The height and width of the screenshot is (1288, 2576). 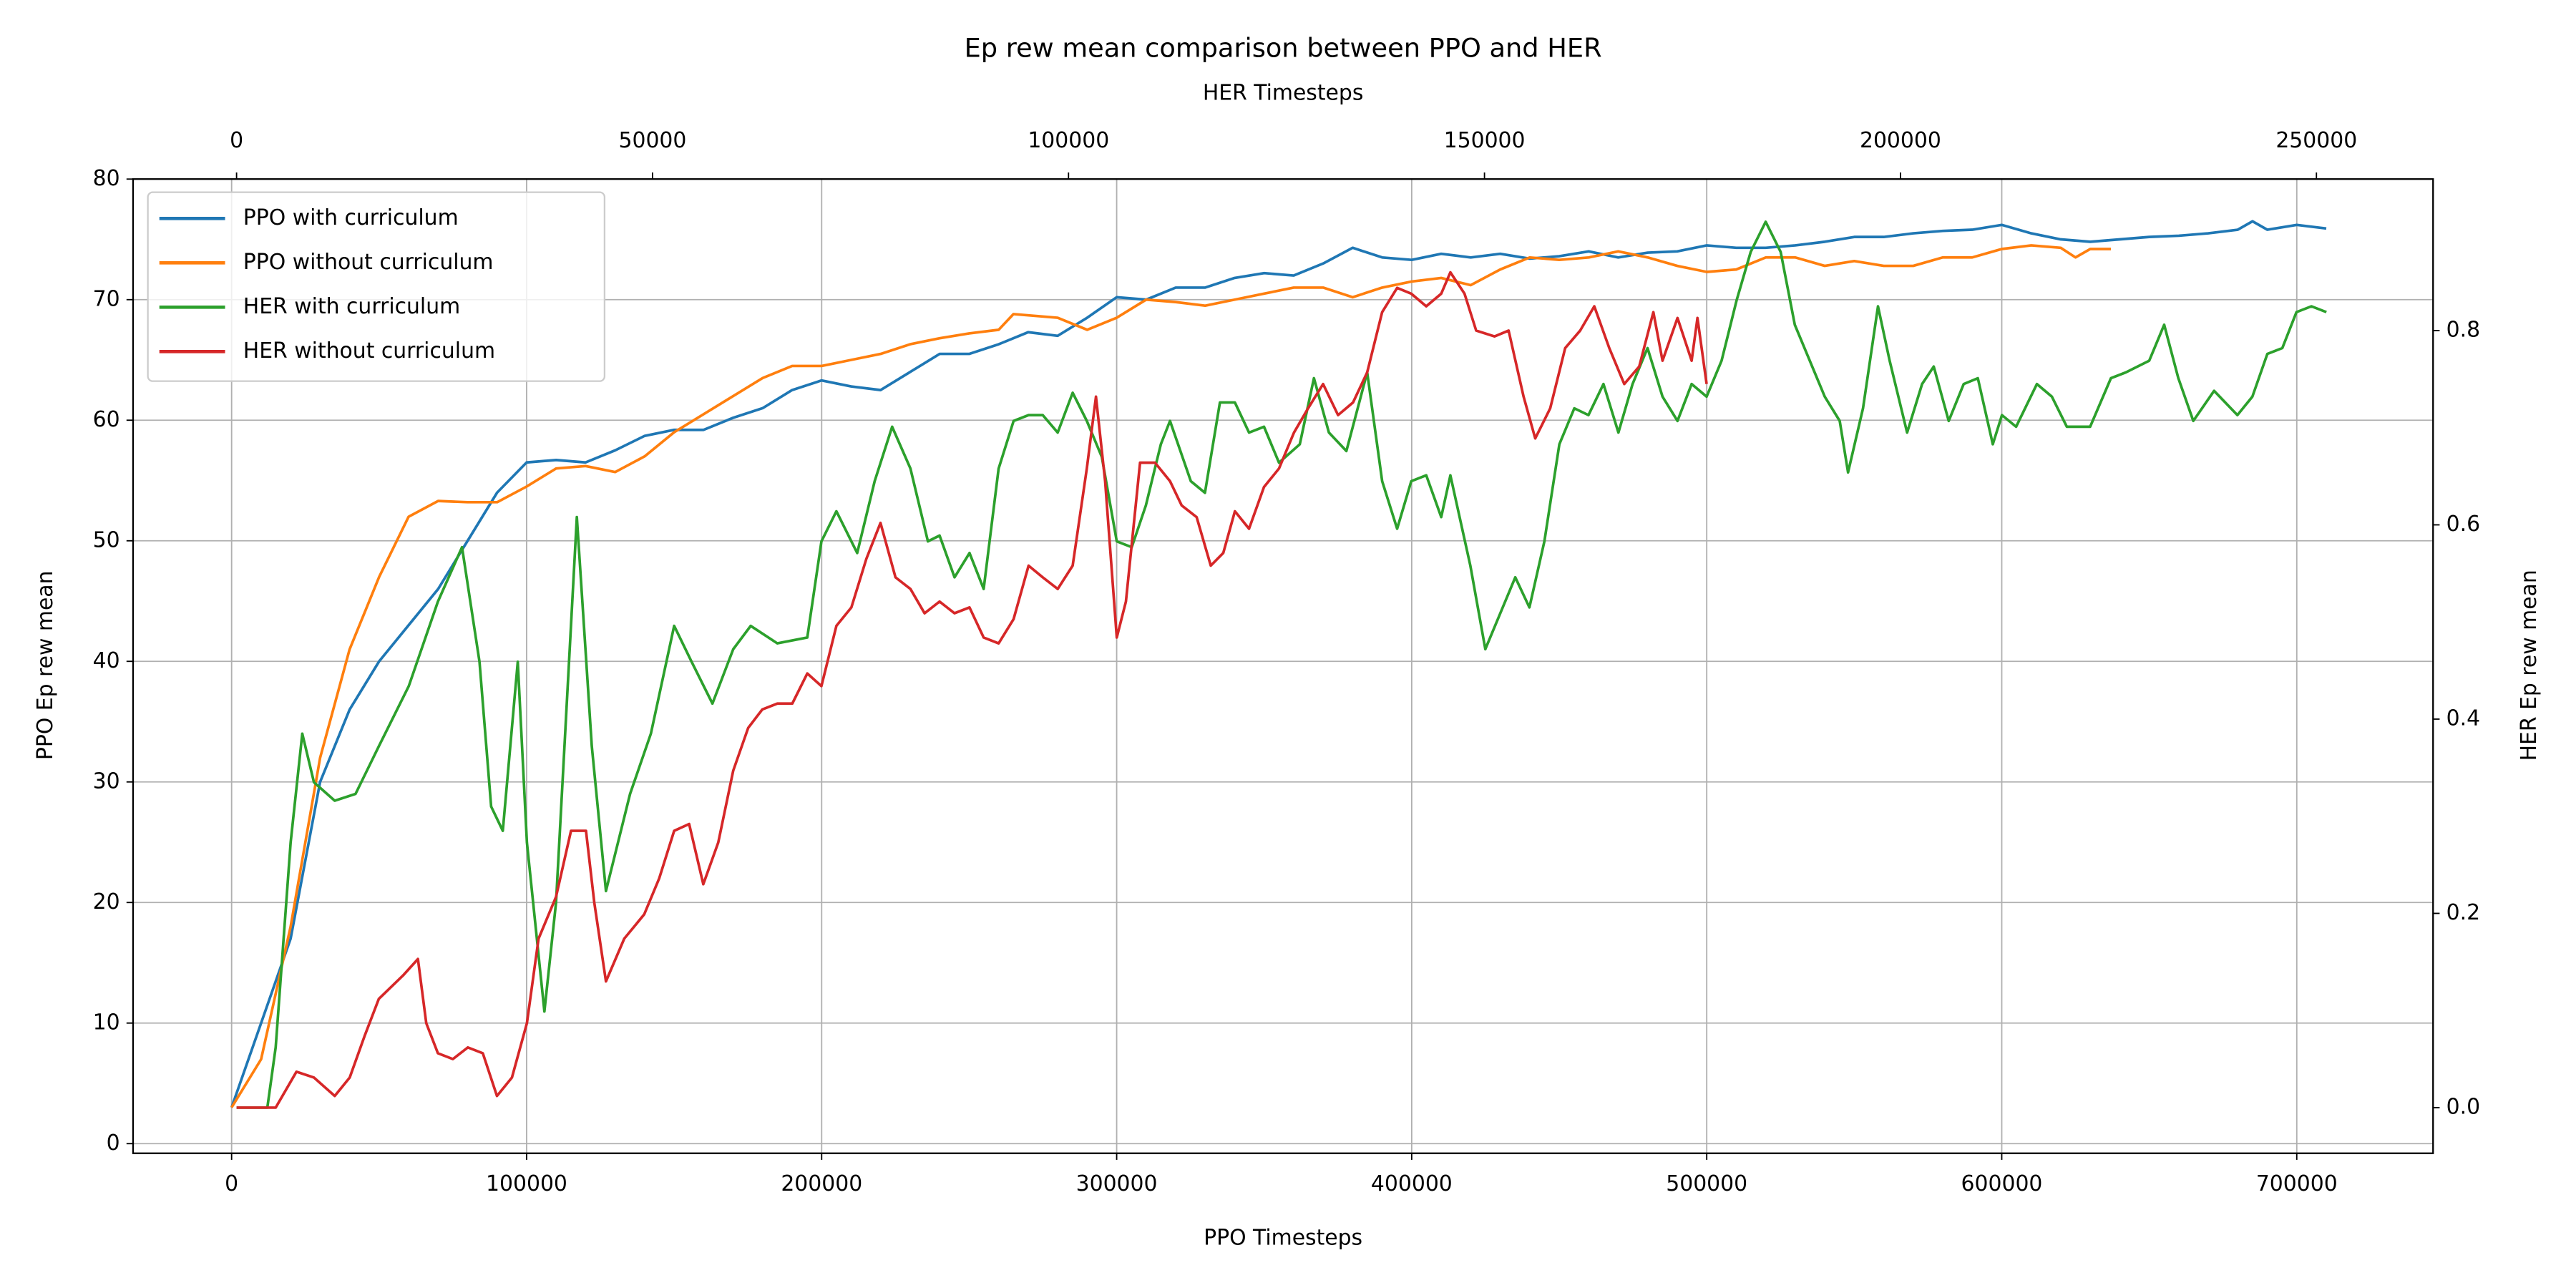 I want to click on x2-tick-label: 200000, so click(x=1900, y=140).